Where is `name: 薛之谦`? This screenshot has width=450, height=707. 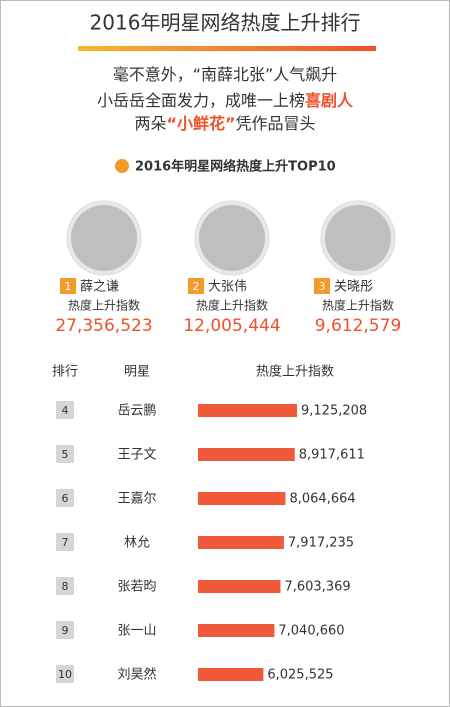 name: 薛之谦 is located at coordinates (99, 287).